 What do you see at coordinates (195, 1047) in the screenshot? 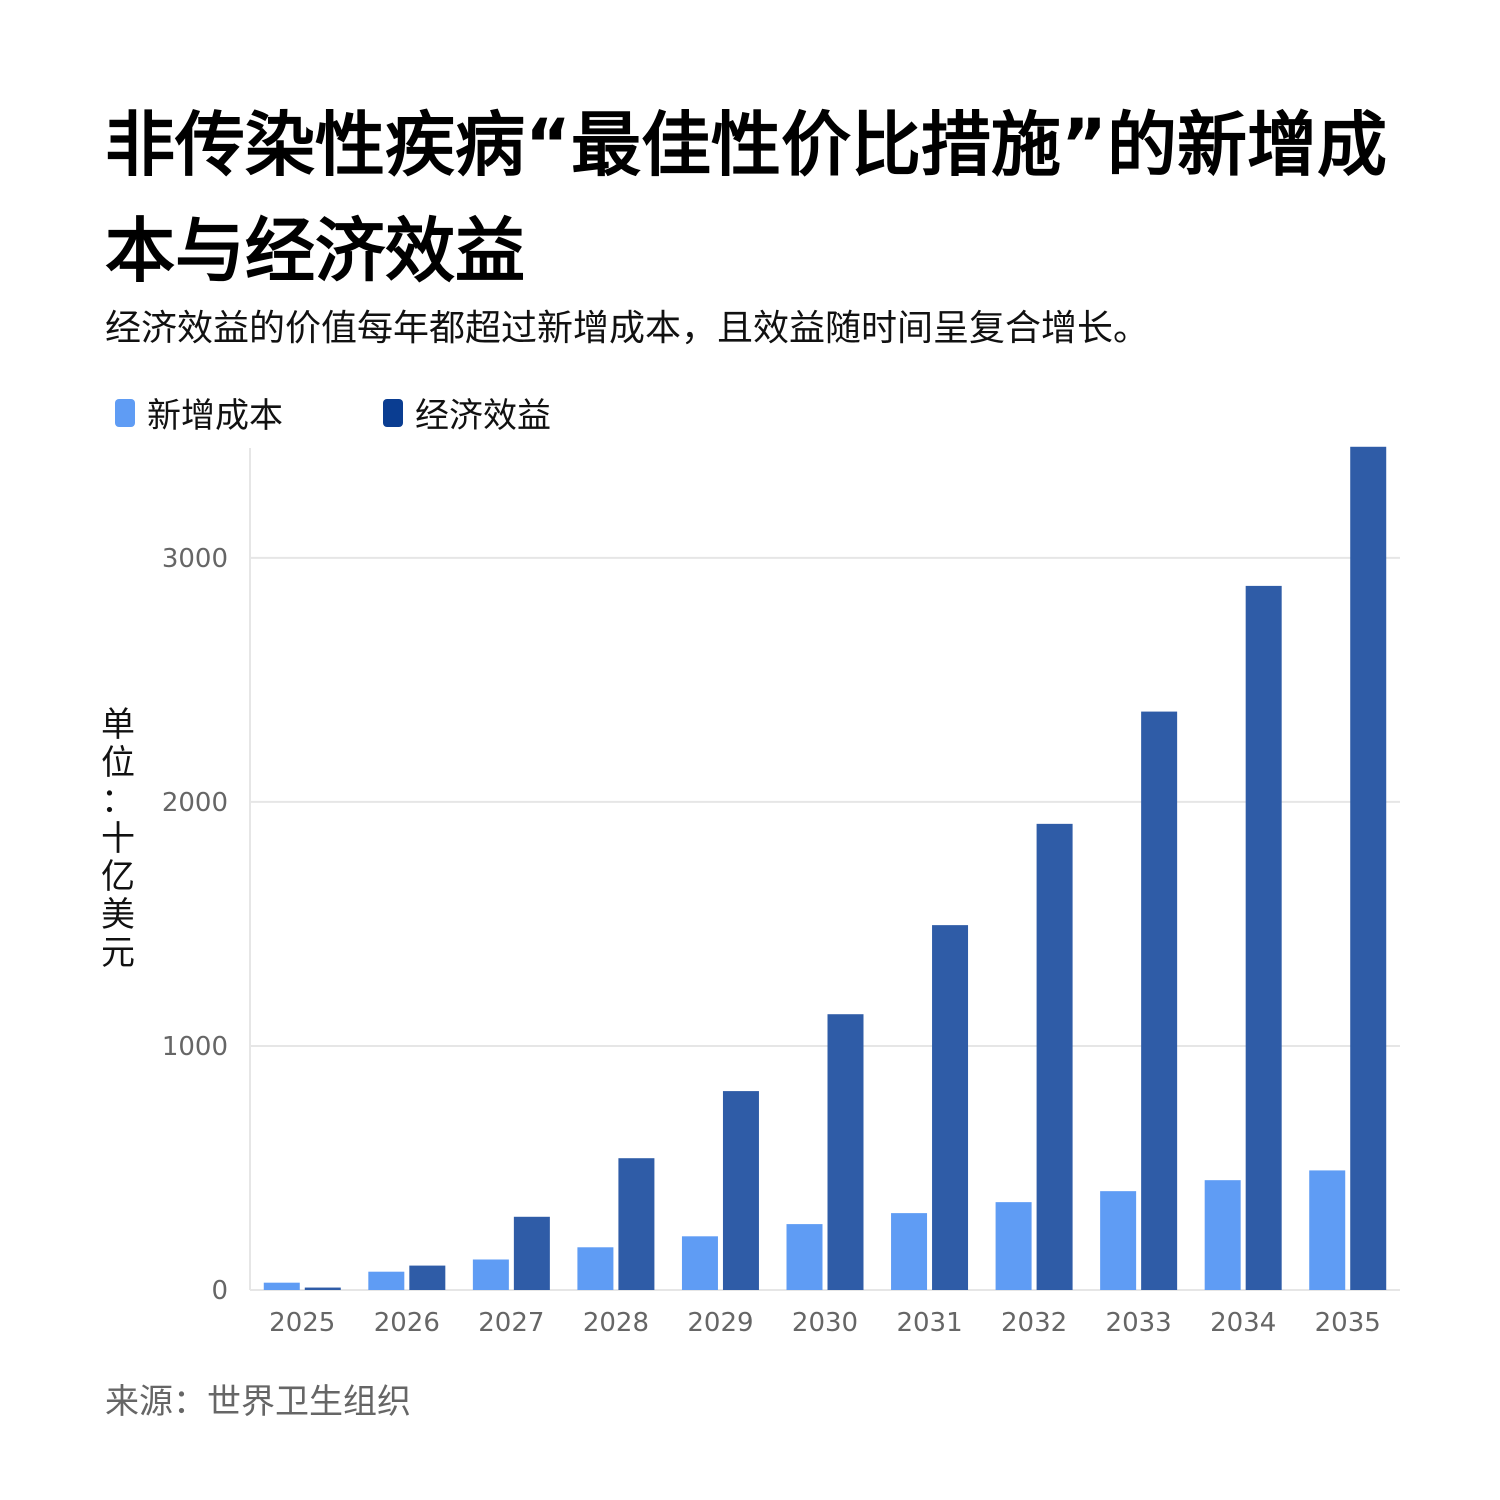
I see `y-tick-label: 1000` at bounding box center [195, 1047].